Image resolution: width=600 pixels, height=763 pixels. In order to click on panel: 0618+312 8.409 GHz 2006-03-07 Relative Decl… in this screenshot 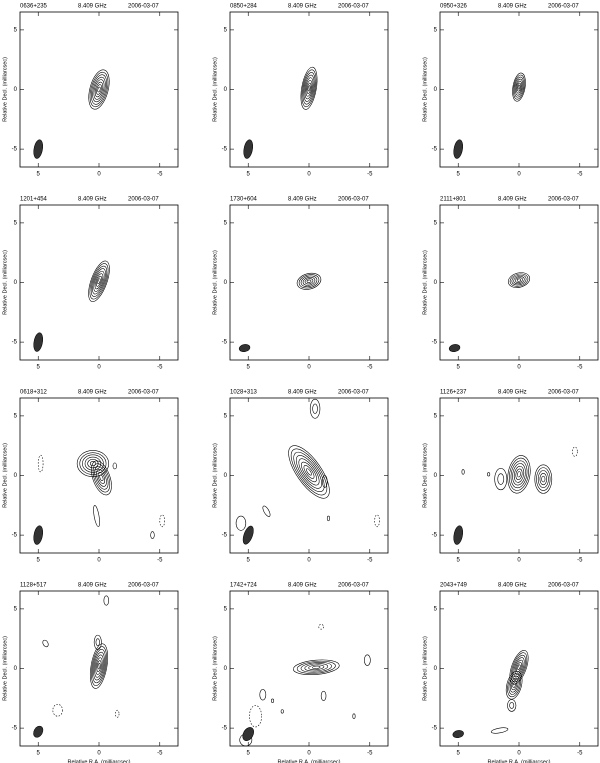, I will do `click(90, 477)`.